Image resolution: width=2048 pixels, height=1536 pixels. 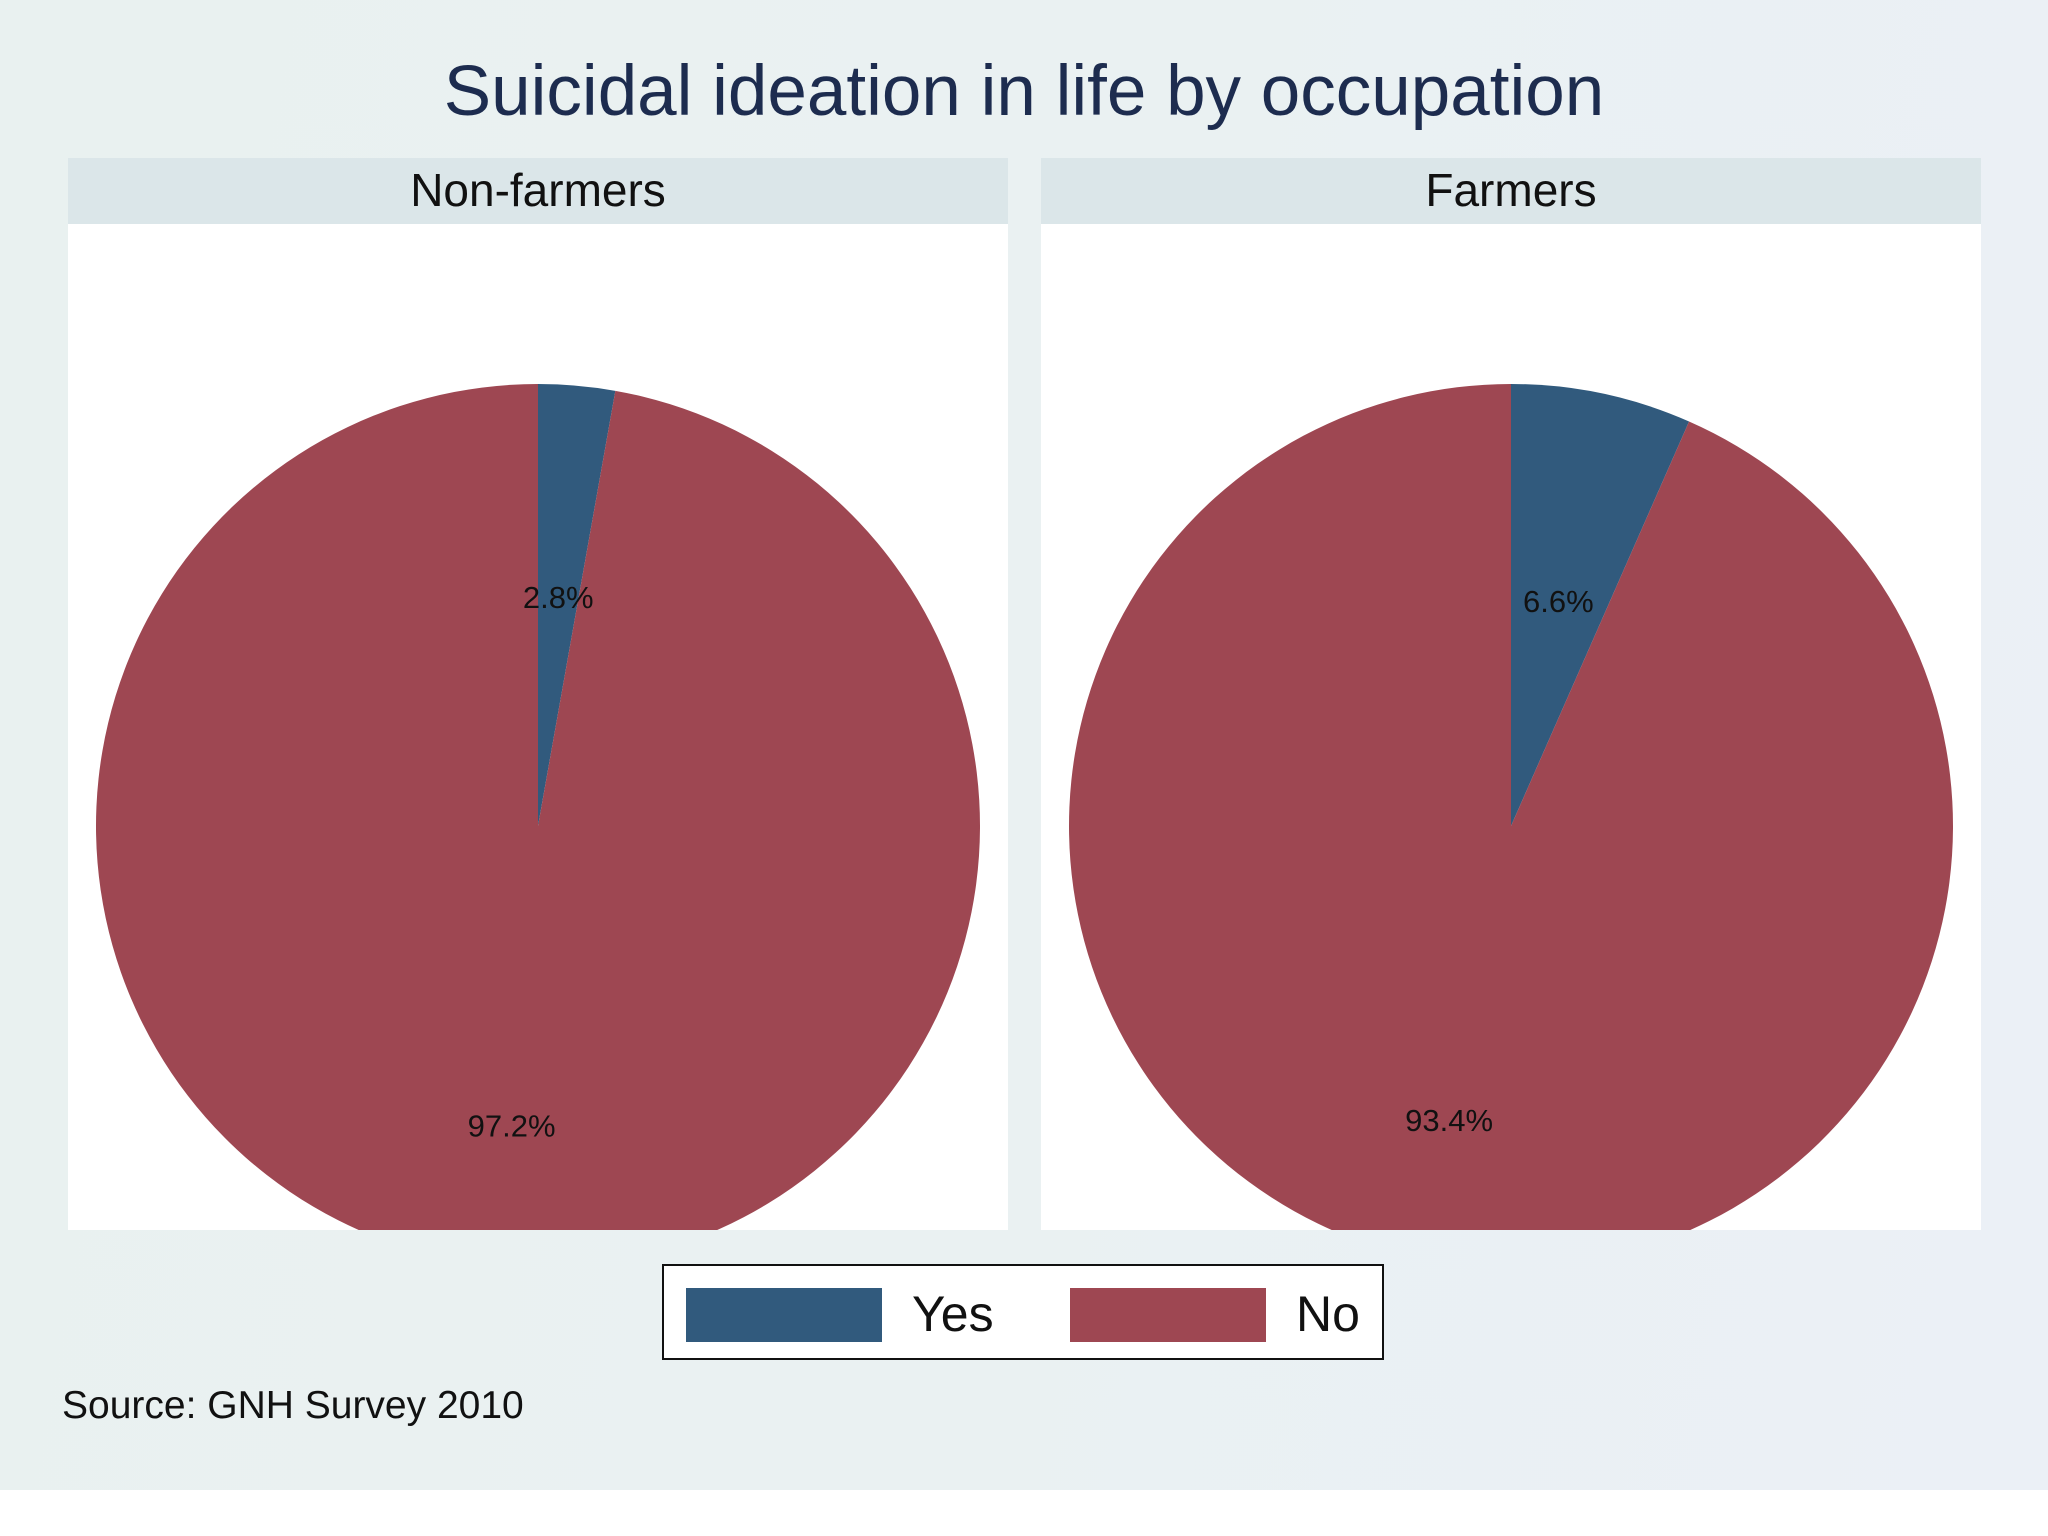 What do you see at coordinates (784, 1315) in the screenshot?
I see `legend-swatch-yes` at bounding box center [784, 1315].